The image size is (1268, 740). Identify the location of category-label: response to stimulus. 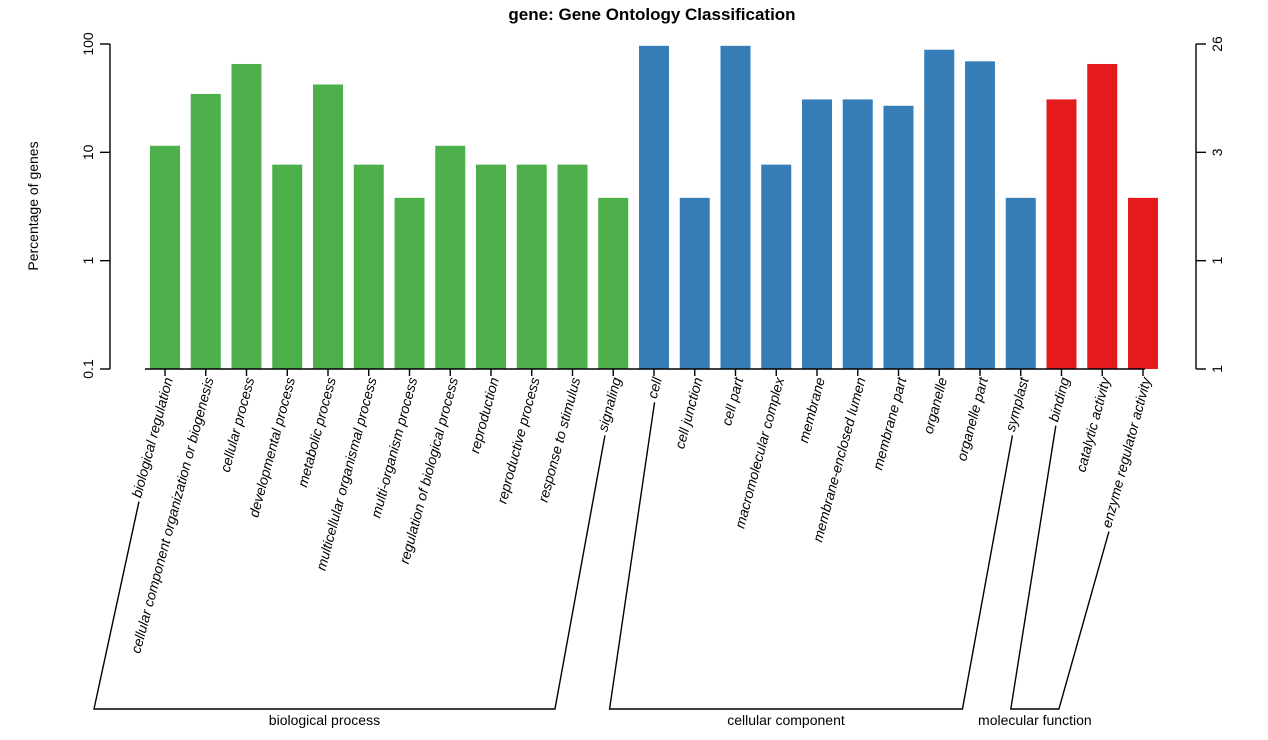
(559, 440).